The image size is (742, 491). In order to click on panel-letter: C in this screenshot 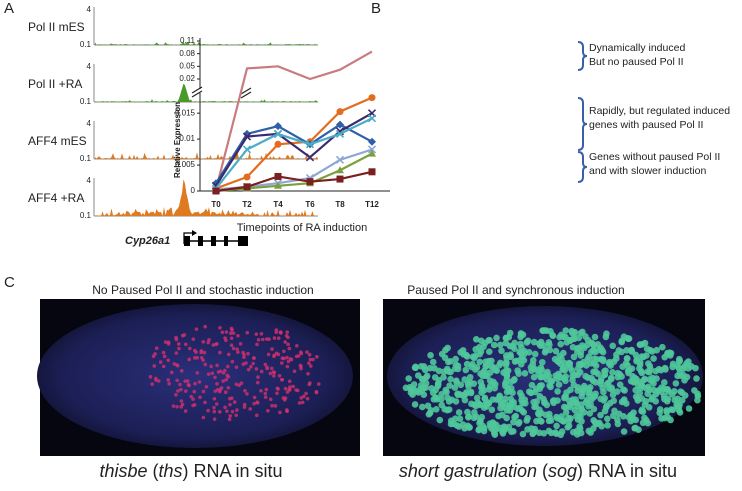, I will do `click(9, 282)`.